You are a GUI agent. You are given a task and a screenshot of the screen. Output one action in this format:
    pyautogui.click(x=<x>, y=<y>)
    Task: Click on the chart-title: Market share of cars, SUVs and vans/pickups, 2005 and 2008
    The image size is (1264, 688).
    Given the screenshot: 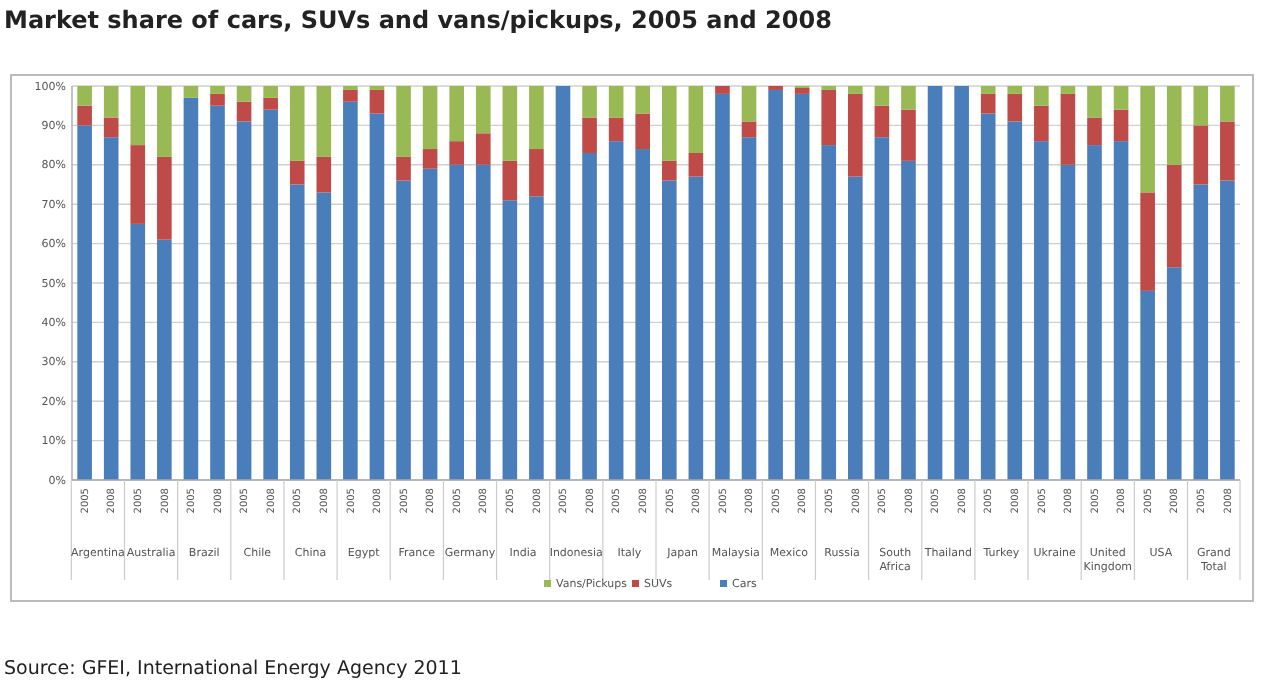 What is the action you would take?
    pyautogui.click(x=418, y=20)
    